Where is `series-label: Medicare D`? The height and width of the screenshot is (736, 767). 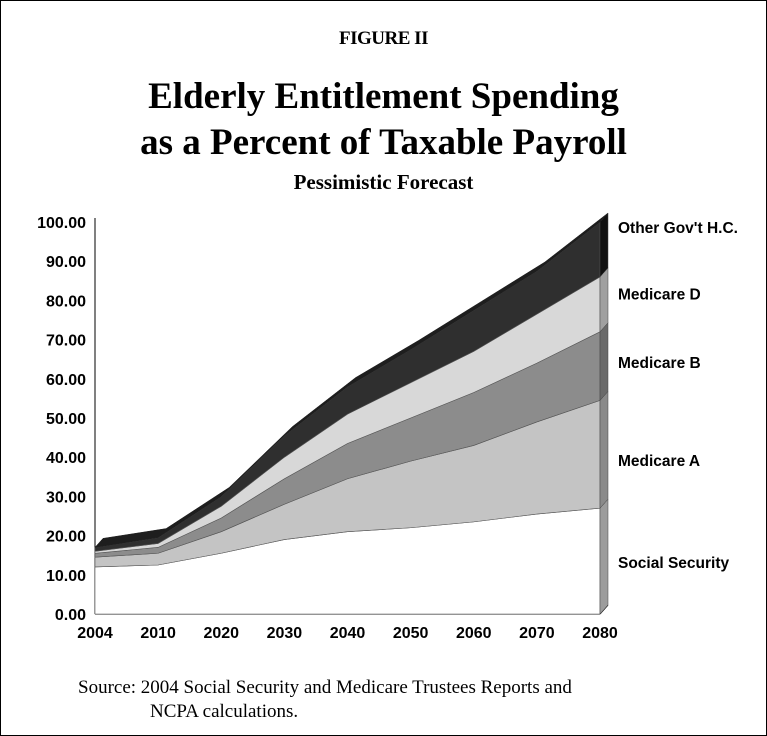 series-label: Medicare D is located at coordinates (659, 295).